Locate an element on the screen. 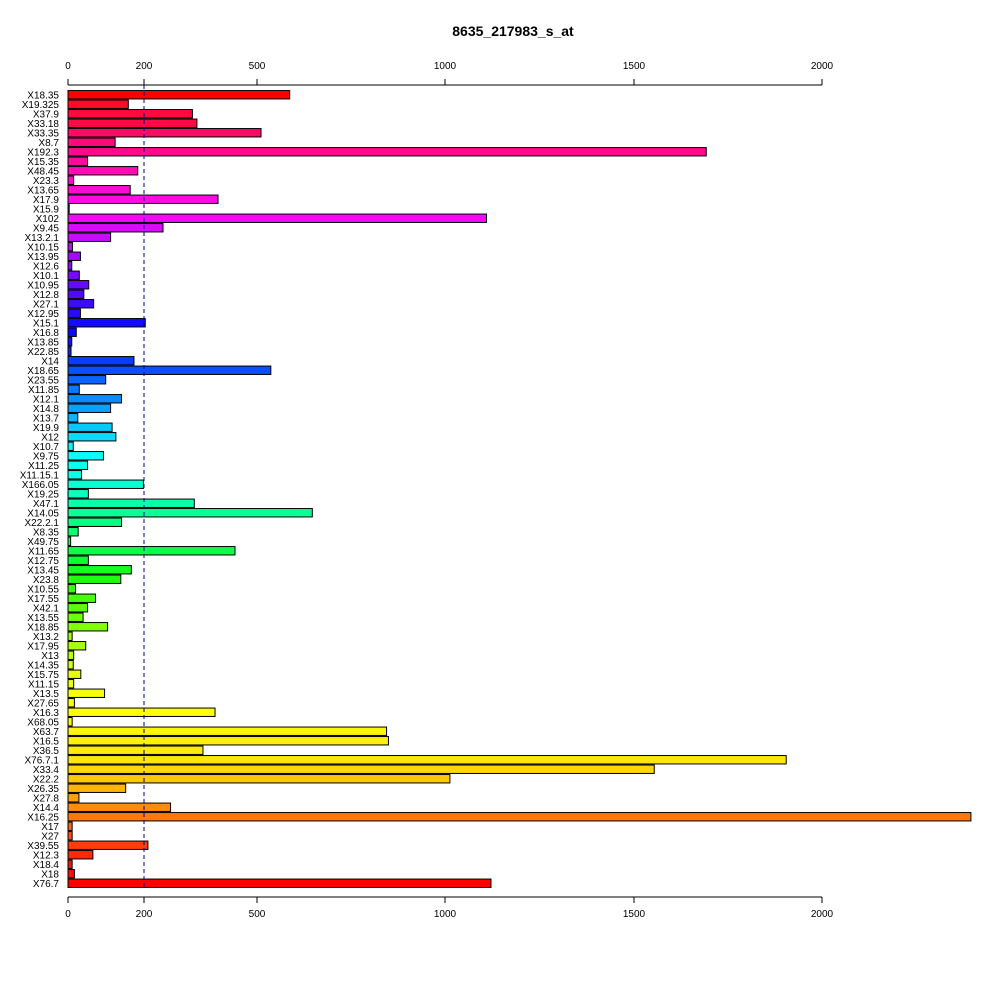 Image resolution: width=1000 pixels, height=1000 pixels. bar-X48.45 is located at coordinates (103, 171).